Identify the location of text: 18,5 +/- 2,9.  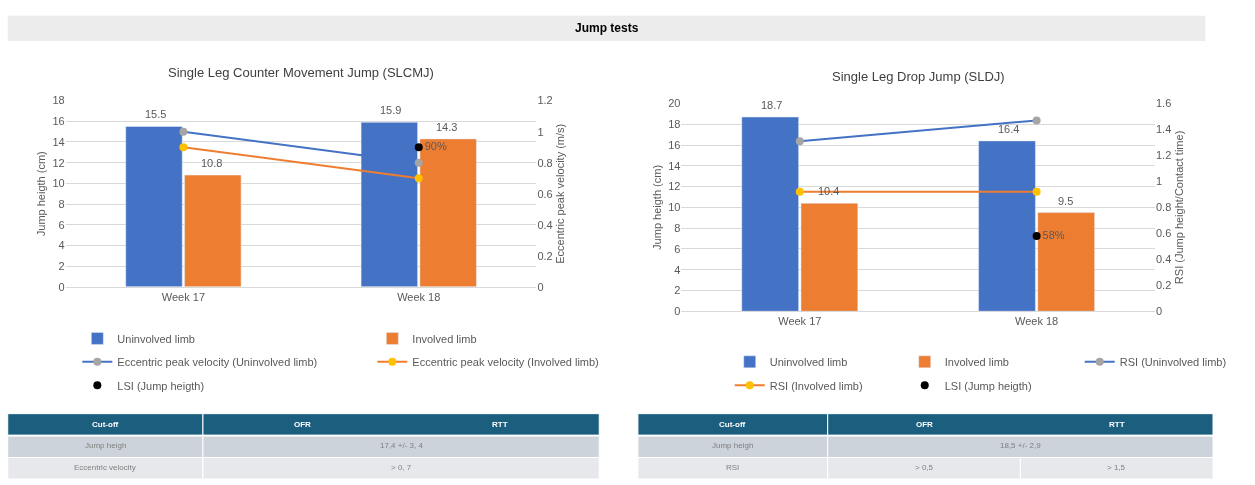
(1020, 445).